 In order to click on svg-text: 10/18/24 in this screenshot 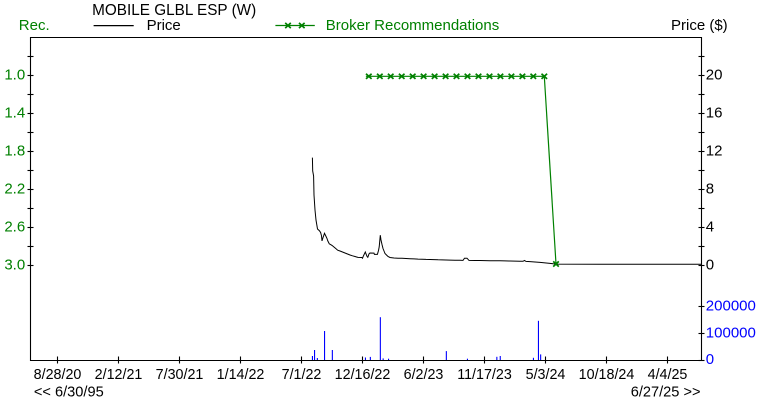, I will do `click(607, 375)`.